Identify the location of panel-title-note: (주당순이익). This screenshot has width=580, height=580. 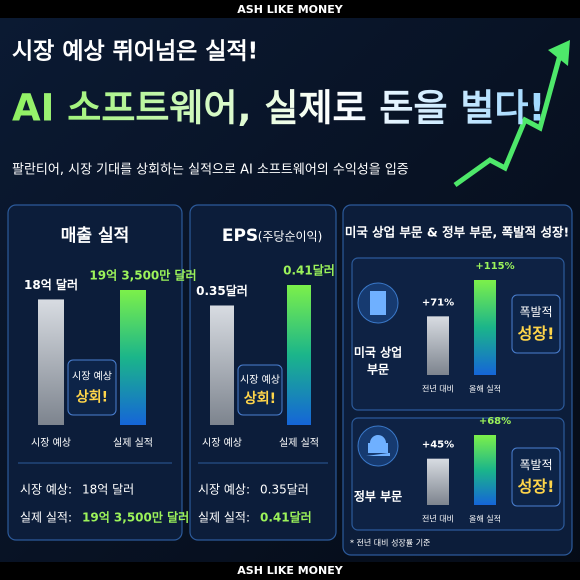
(290, 237).